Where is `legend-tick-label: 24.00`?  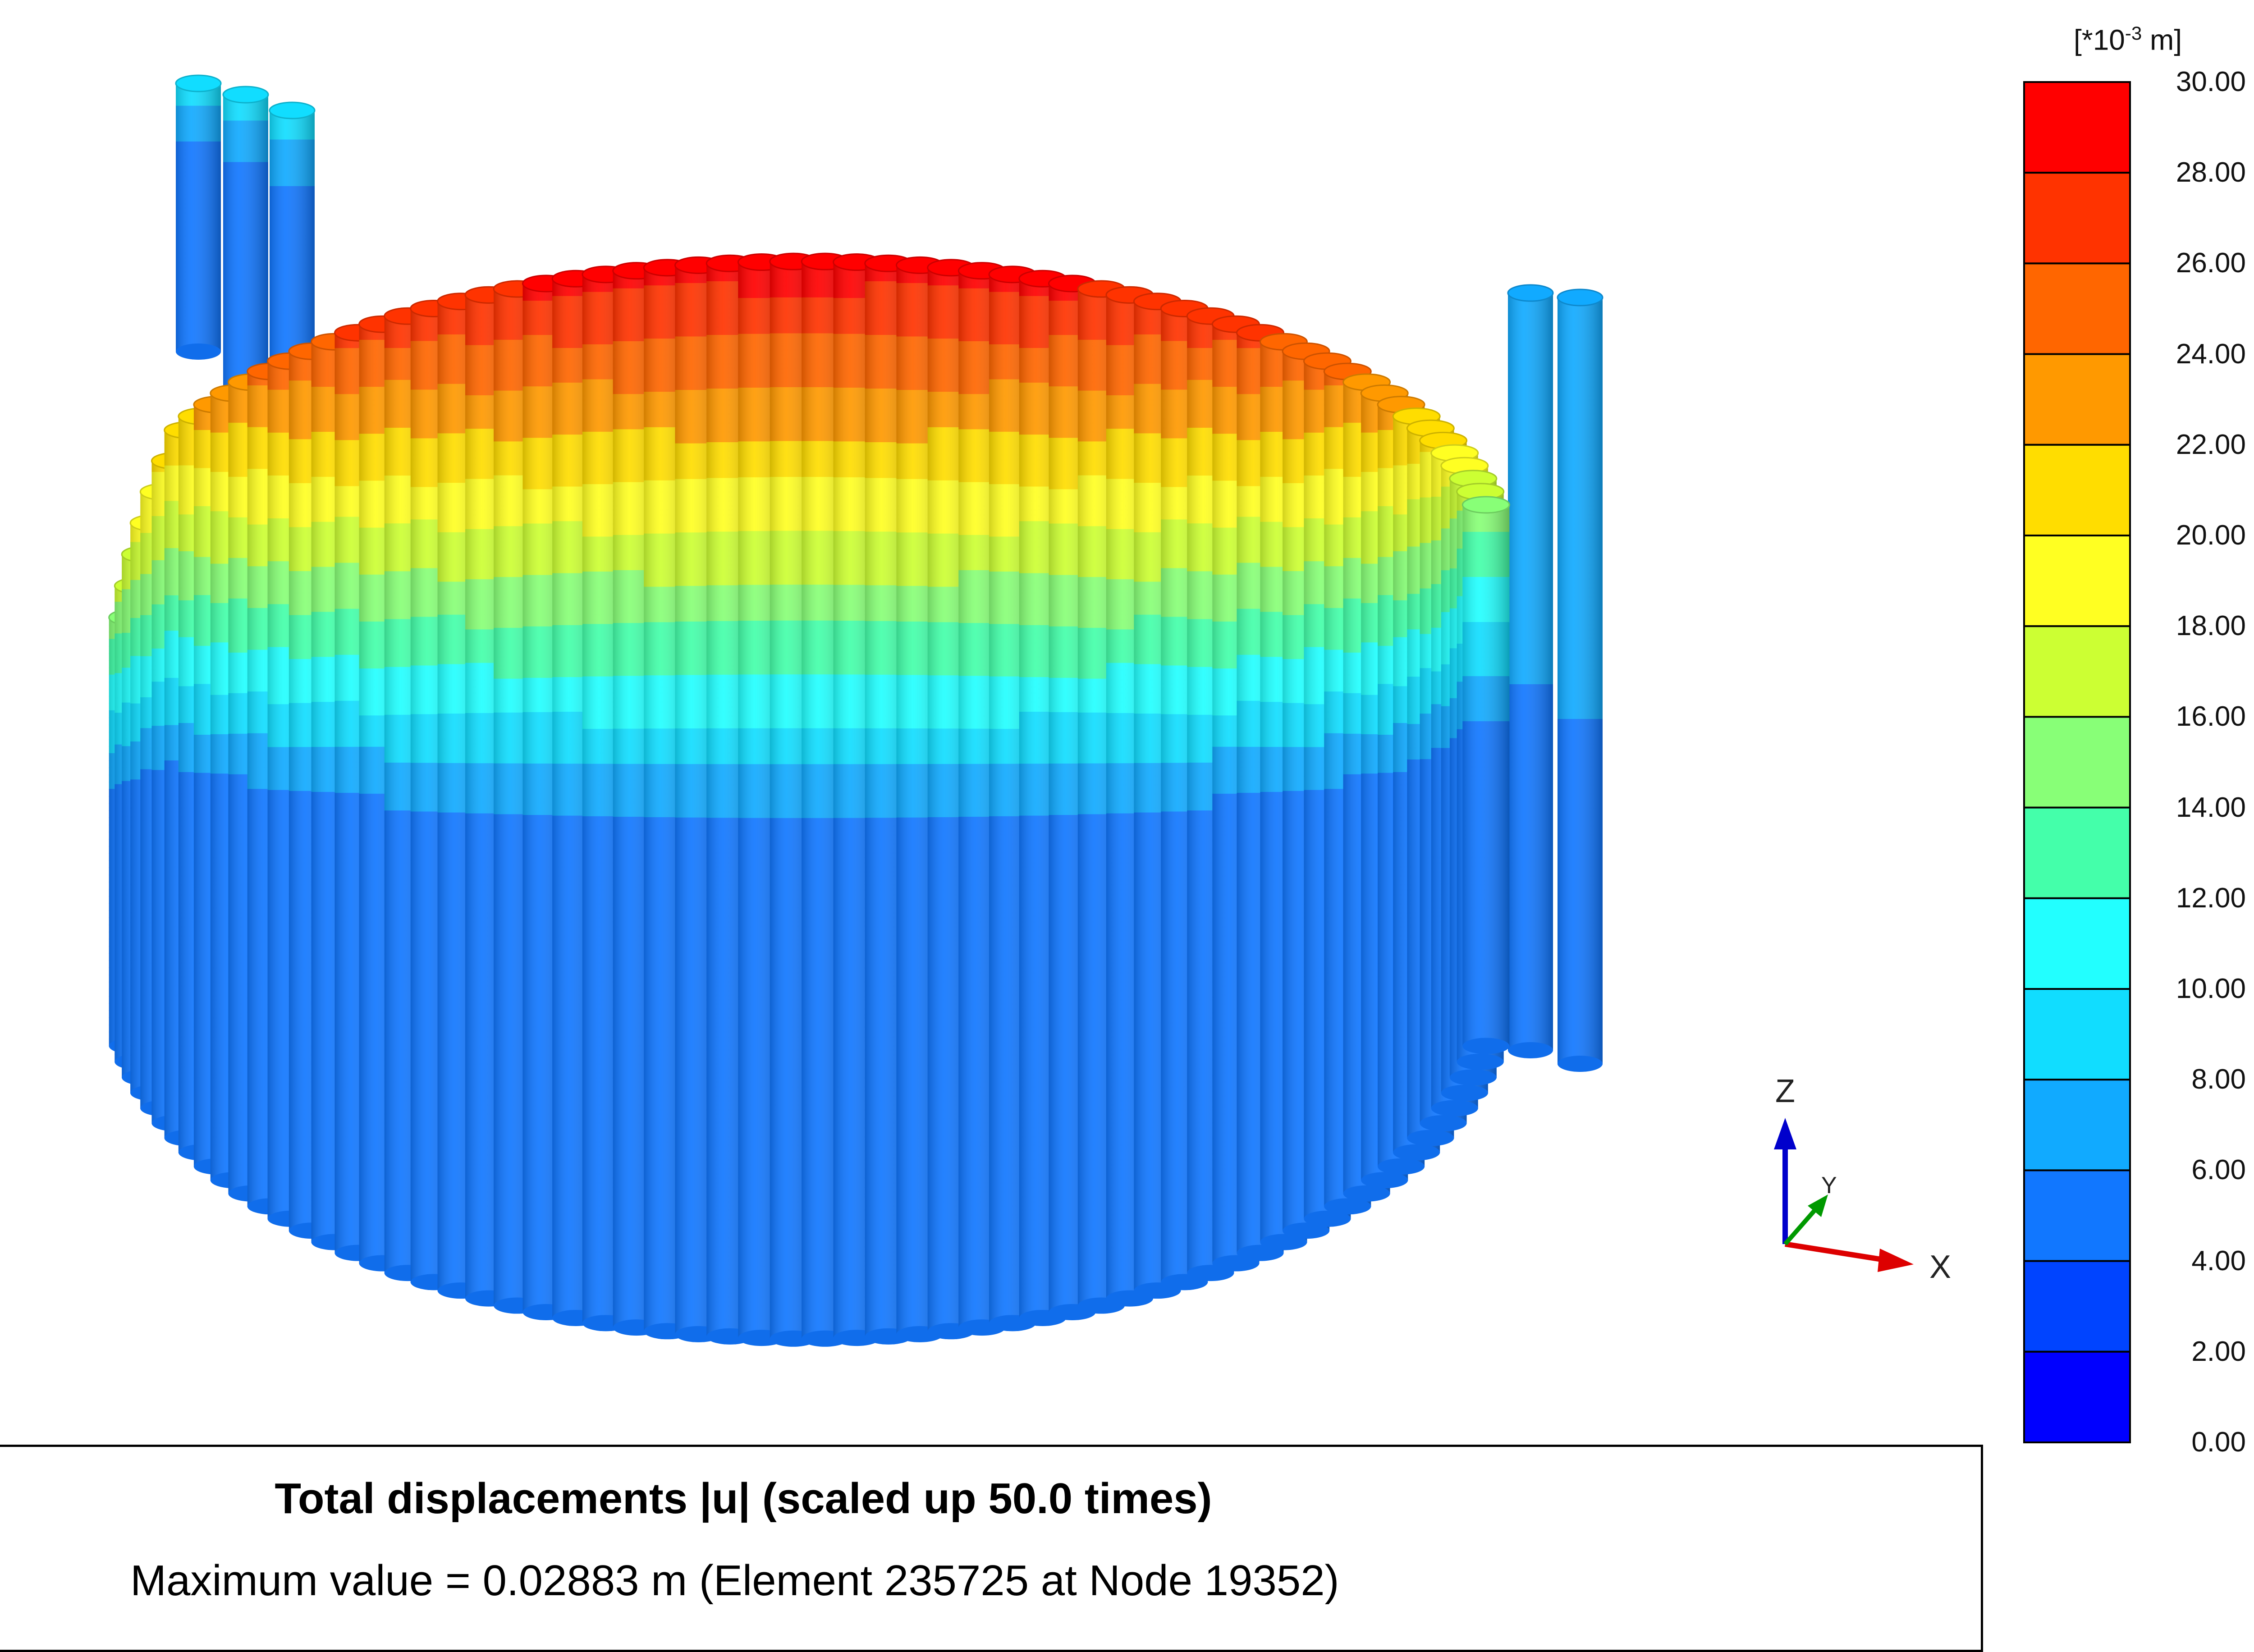 legend-tick-label: 24.00 is located at coordinates (2211, 354).